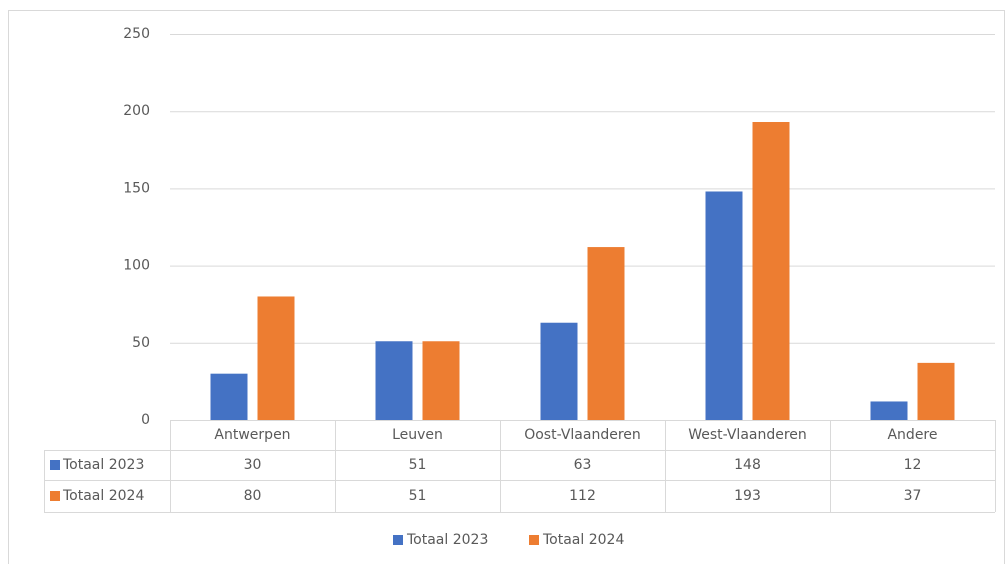  I want to click on x-tick-label: Leuven, so click(417, 435).